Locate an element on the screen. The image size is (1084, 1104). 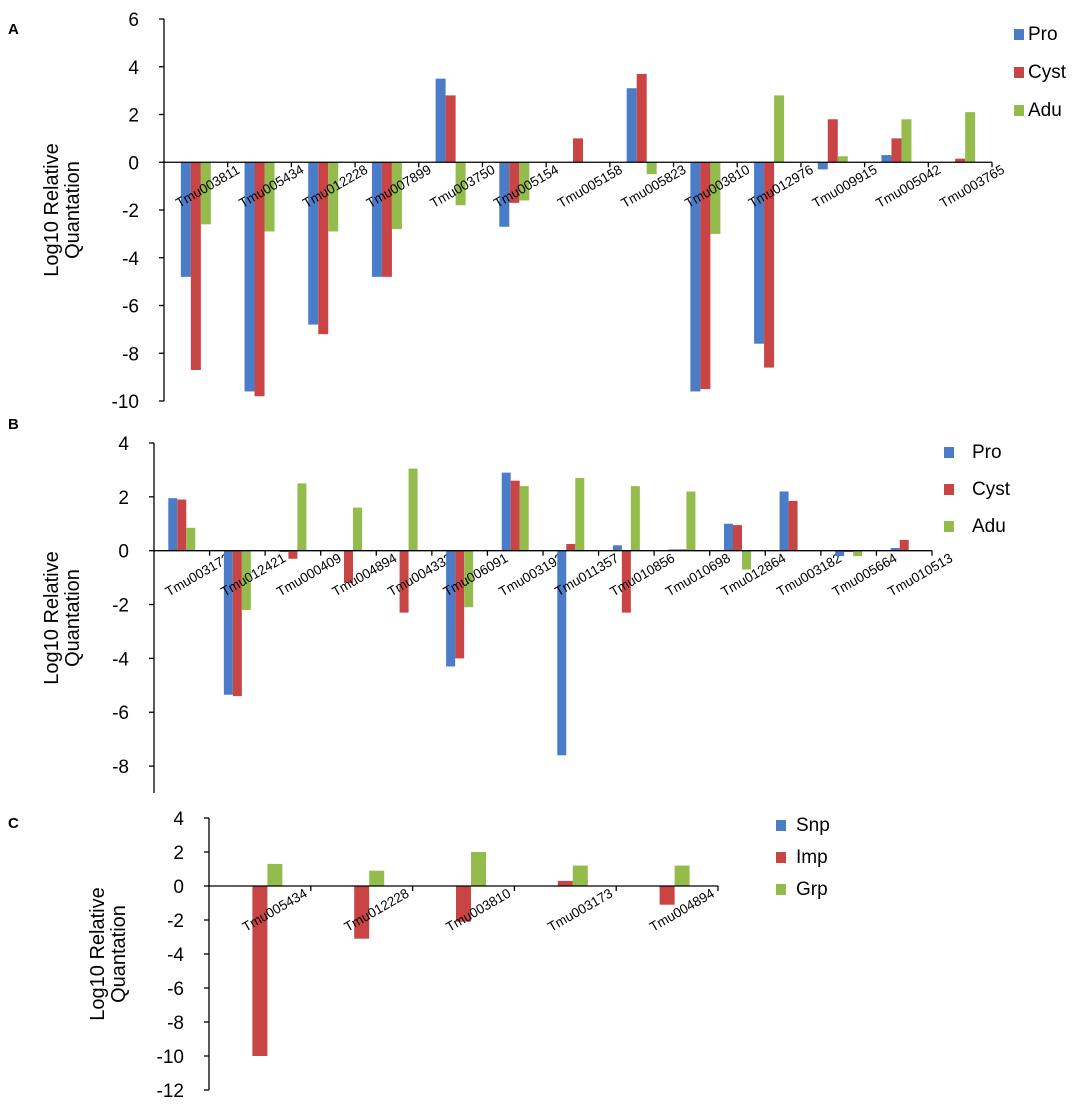
panel-c-y-tick-label: 0 is located at coordinates (178, 887).